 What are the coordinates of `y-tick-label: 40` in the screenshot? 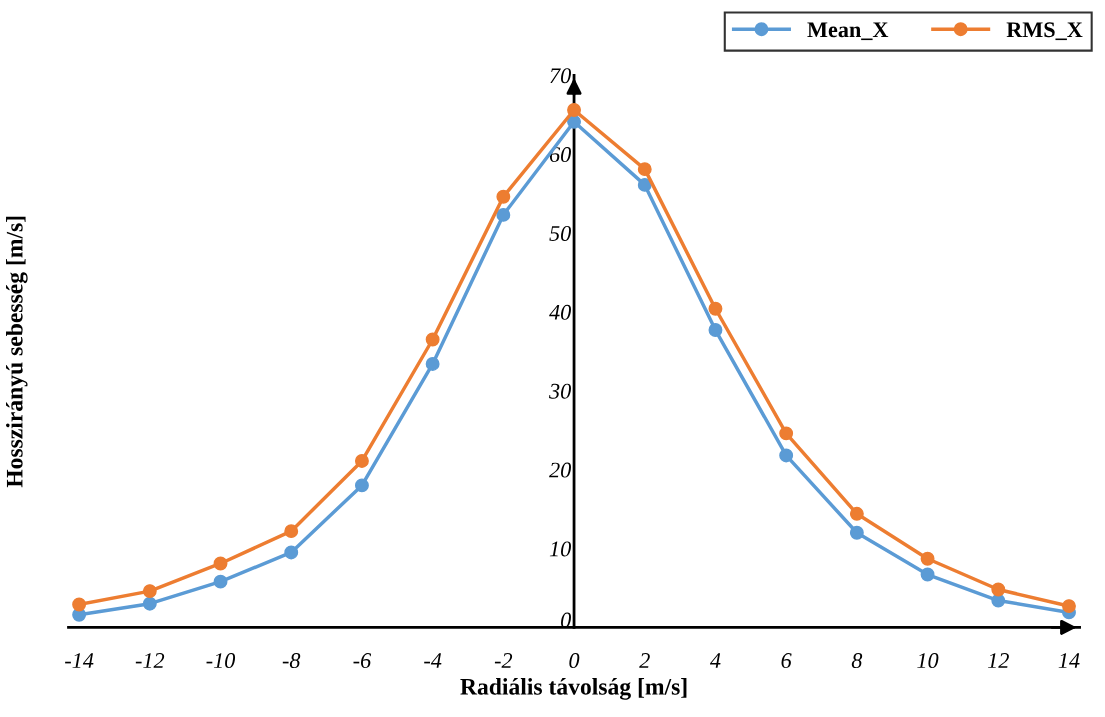 It's located at (560, 312).